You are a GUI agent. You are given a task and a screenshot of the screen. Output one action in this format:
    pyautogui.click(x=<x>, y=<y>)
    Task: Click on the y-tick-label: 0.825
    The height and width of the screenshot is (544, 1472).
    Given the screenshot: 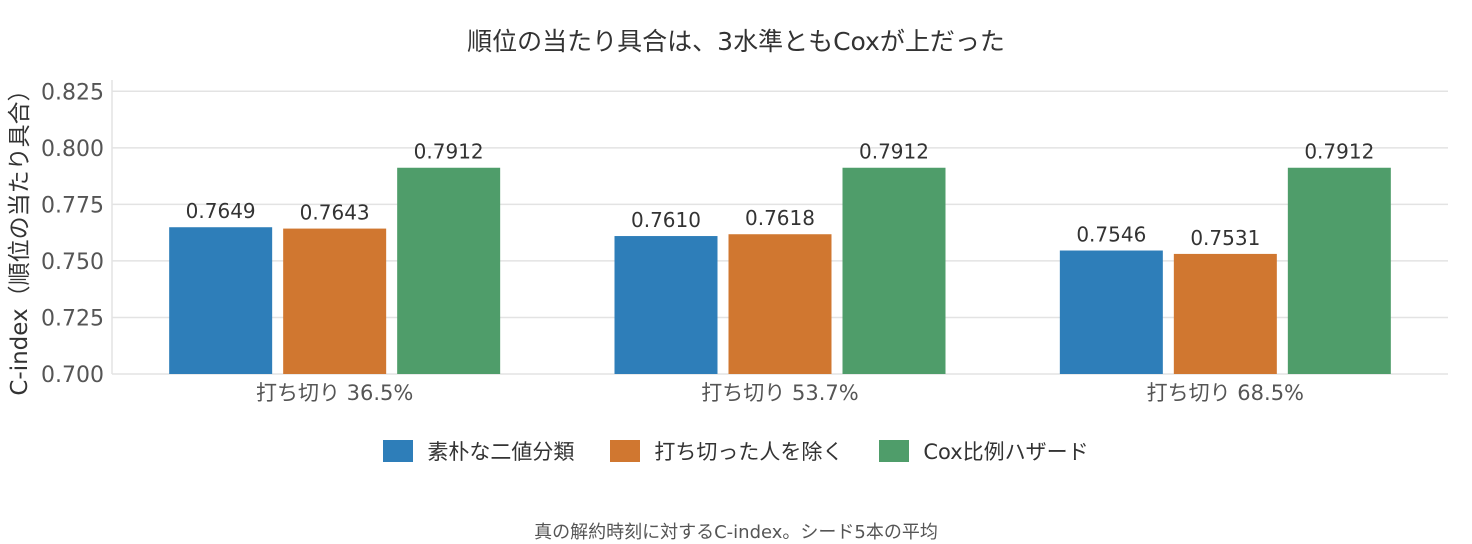 What is the action you would take?
    pyautogui.click(x=72, y=92)
    